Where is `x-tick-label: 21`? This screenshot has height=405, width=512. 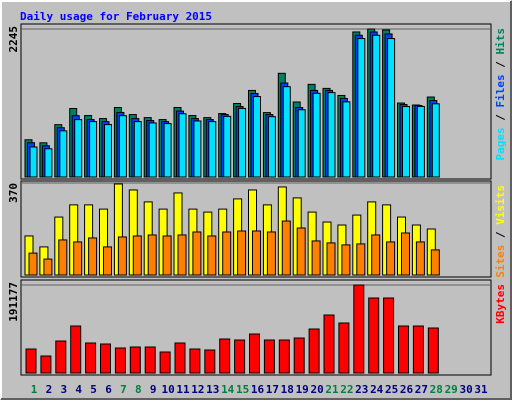
x-tick-label: 21 is located at coordinates (332, 389).